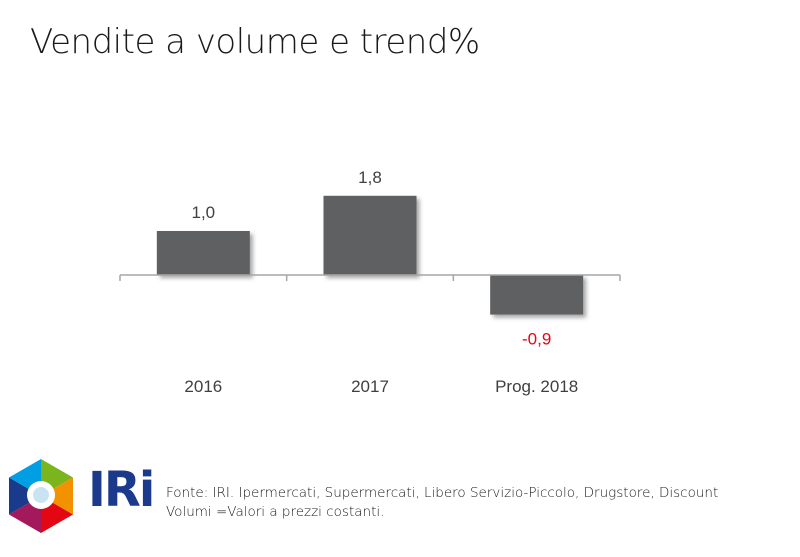  Describe the element at coordinates (536, 339) in the screenshot. I see `bar-value-label: -0,9` at that location.